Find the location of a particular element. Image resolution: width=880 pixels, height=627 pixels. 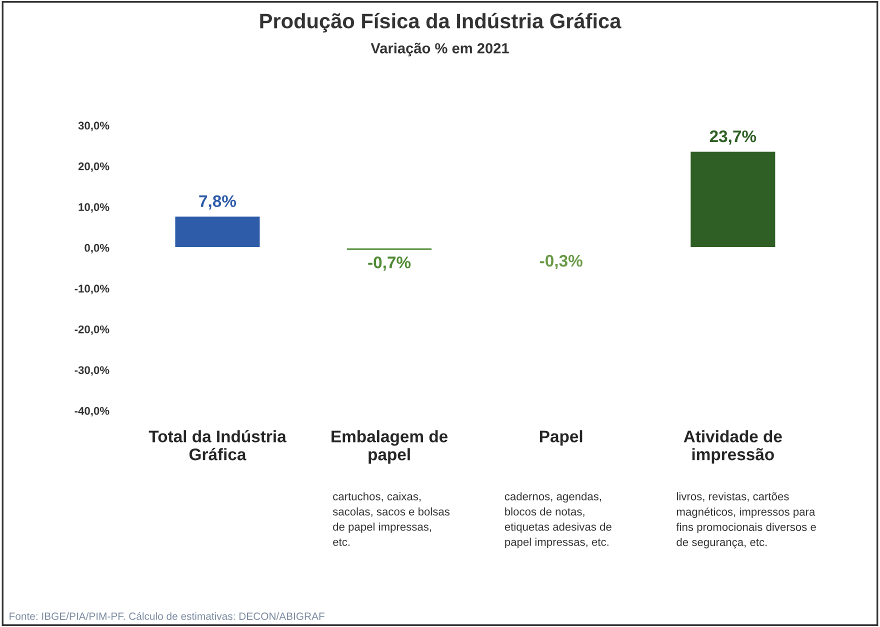

text: cartuchos, caixas, sacolas, sacos e bolsas de papel impressas, etc. is located at coordinates (391, 519).